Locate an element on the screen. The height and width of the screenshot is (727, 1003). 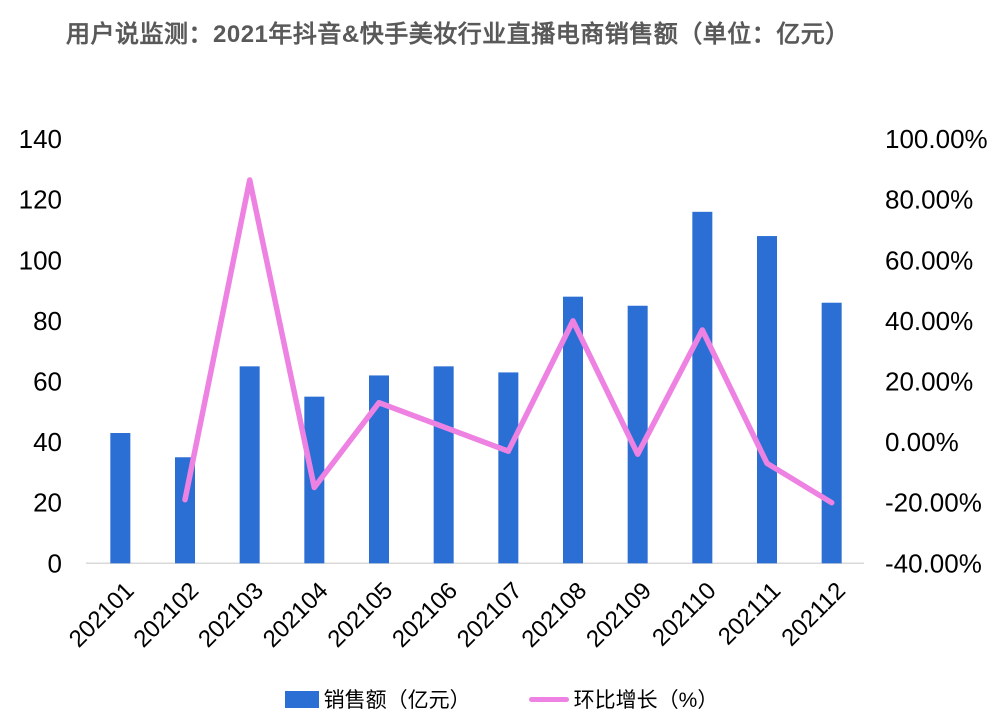
y-left-tick-label: 20 is located at coordinates (47, 503).